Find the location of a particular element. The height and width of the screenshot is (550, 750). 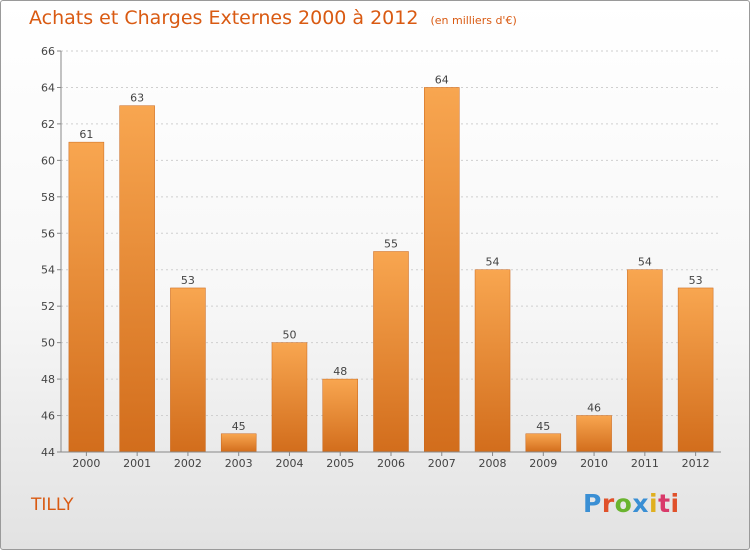

x-tick-label: 2009 is located at coordinates (543, 463).